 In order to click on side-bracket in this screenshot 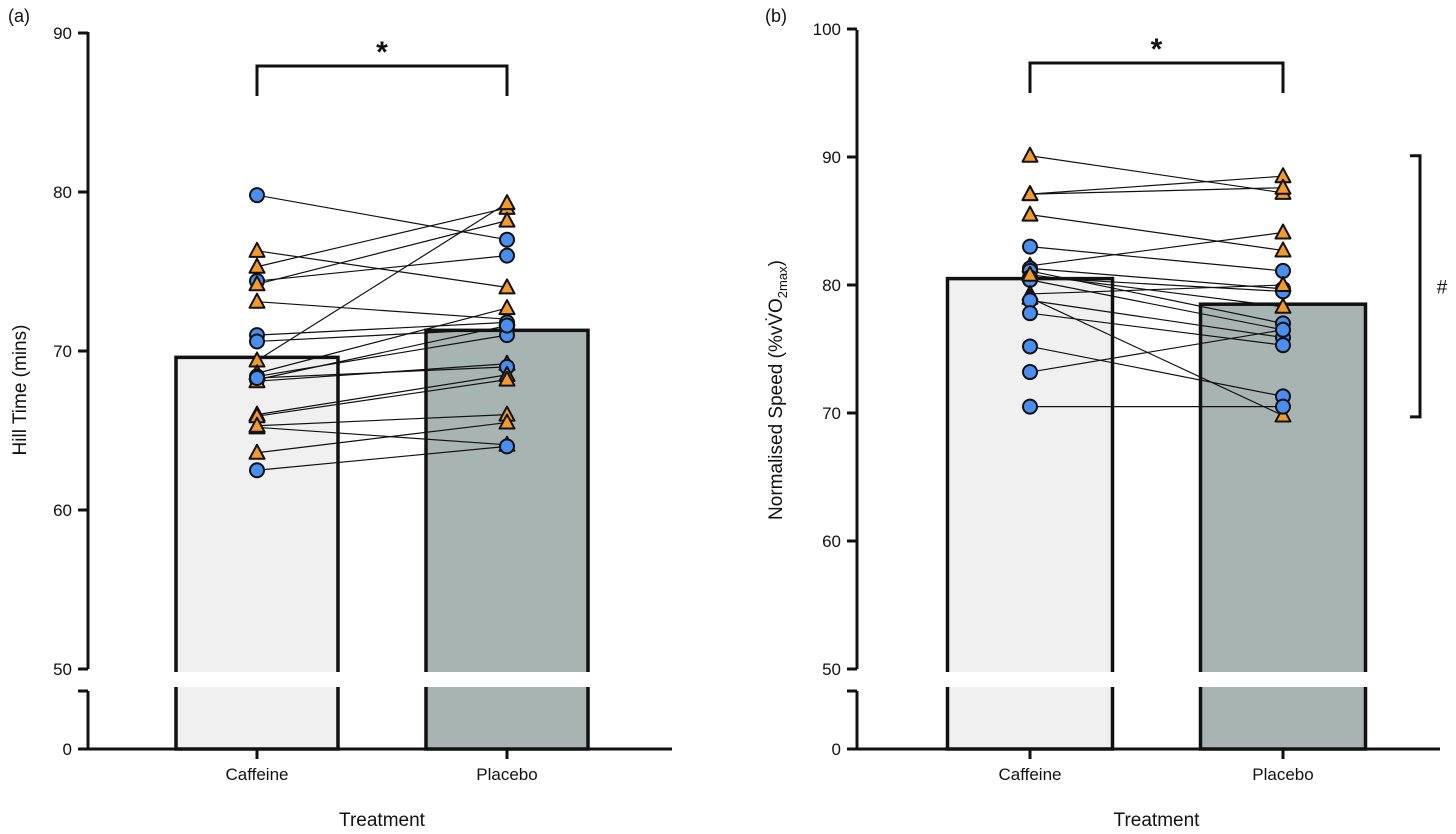, I will do `click(1416, 286)`.